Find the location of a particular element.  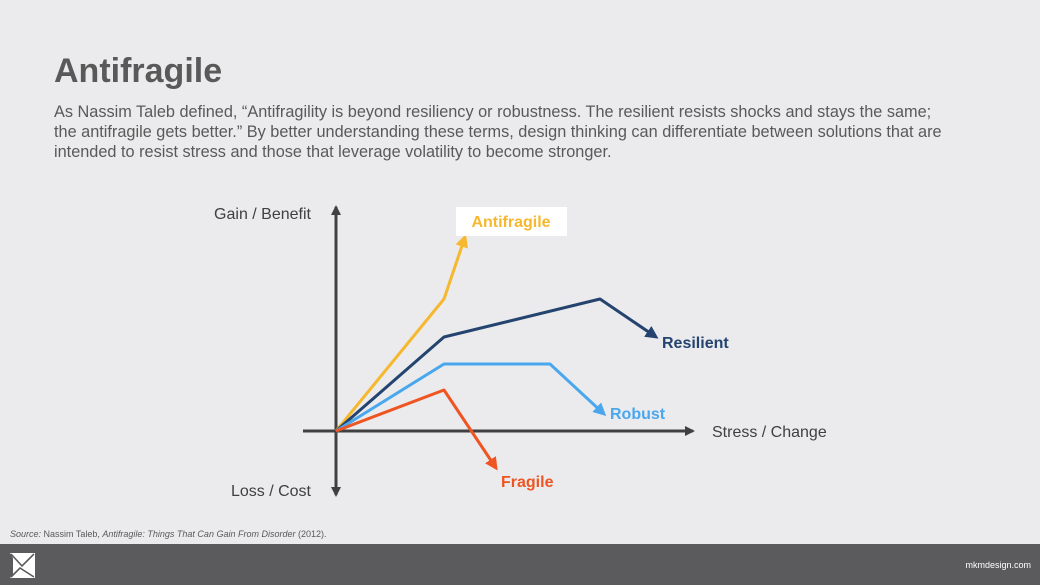

source-prefix: Source: is located at coordinates (26, 534).